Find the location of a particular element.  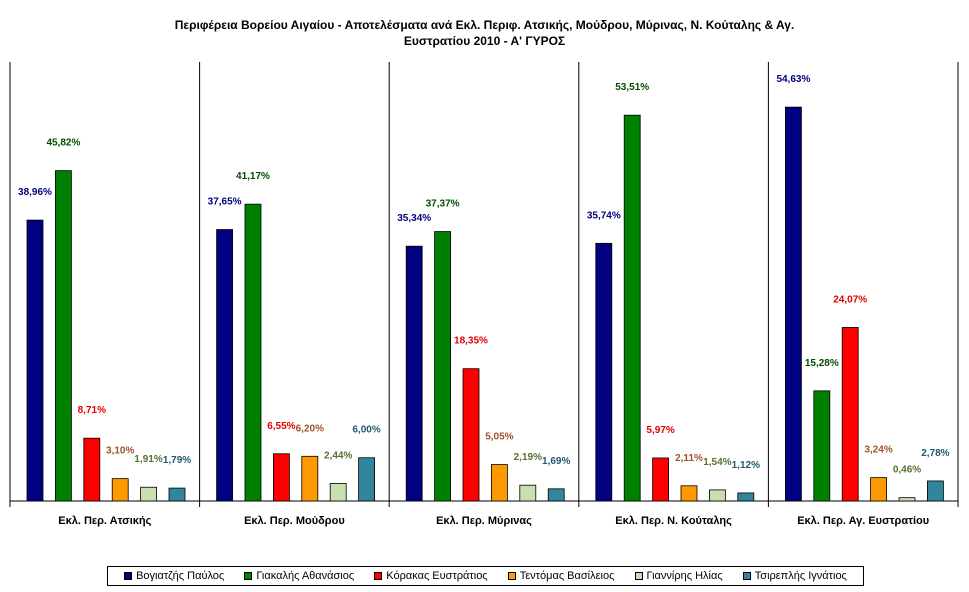

data-label: 24,07% is located at coordinates (850, 299).